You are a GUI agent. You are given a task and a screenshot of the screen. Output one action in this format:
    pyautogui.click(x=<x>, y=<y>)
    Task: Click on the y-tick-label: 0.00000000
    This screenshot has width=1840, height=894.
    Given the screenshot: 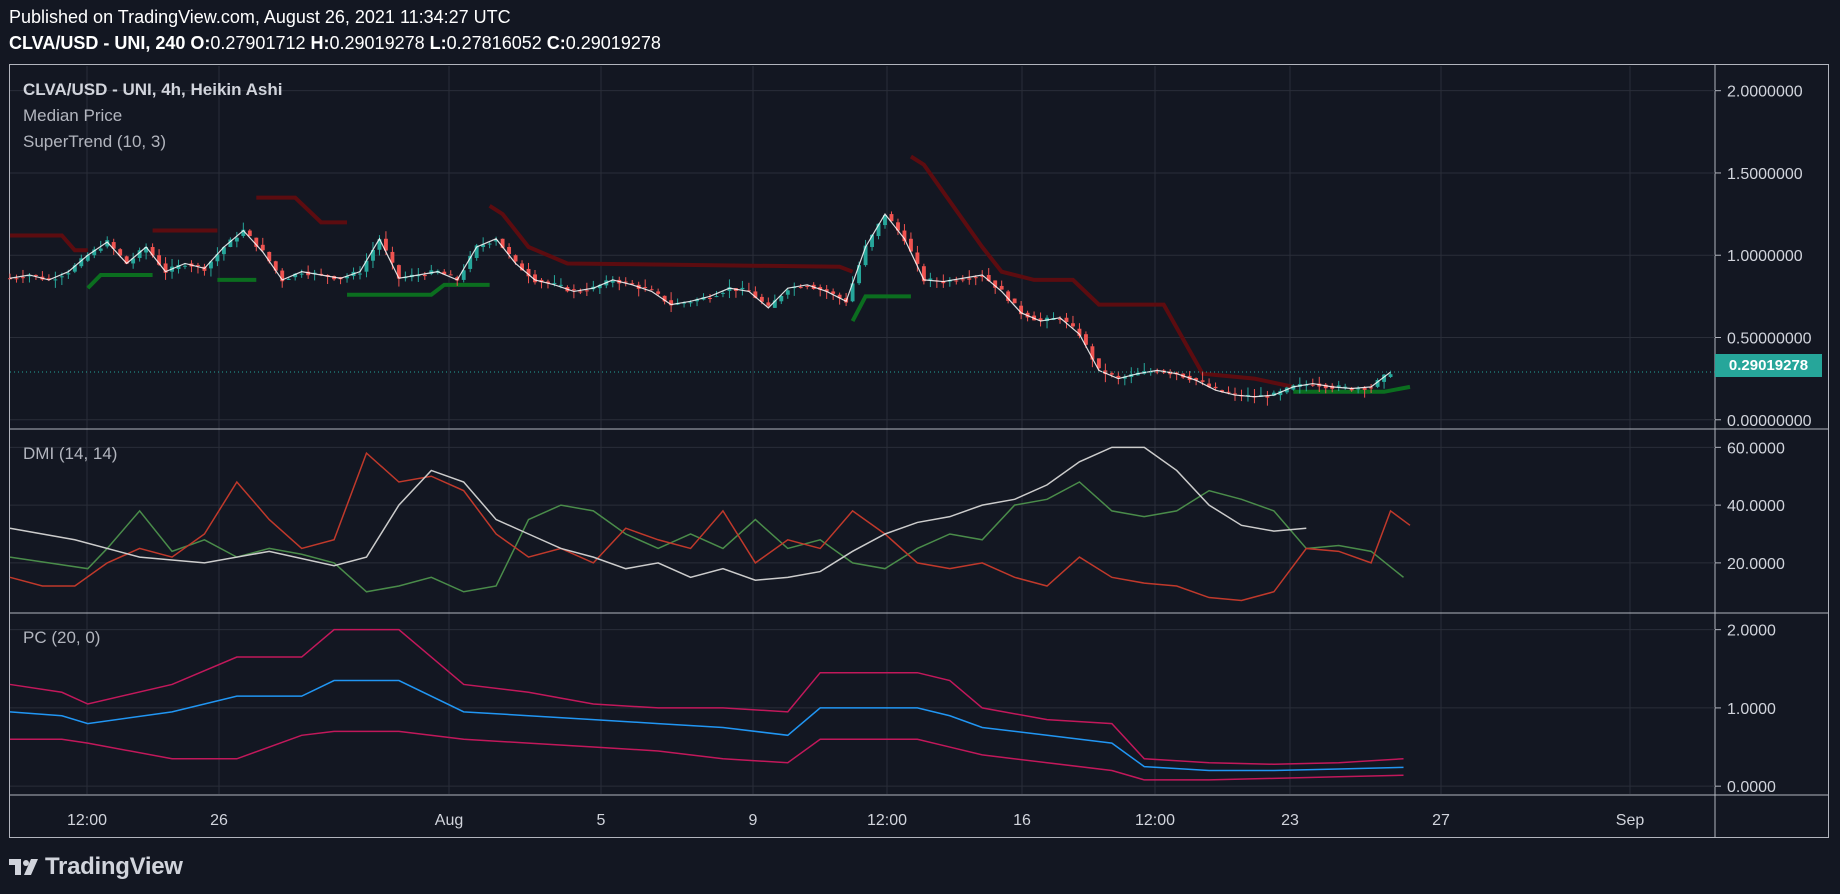 What is the action you would take?
    pyautogui.click(x=1769, y=421)
    